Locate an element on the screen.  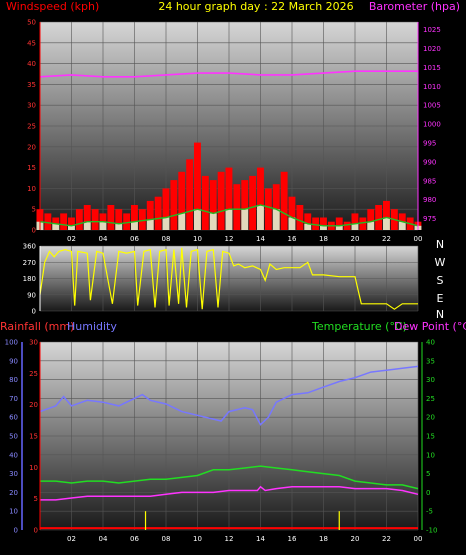
temperature-line is located at coordinates (229, 477).